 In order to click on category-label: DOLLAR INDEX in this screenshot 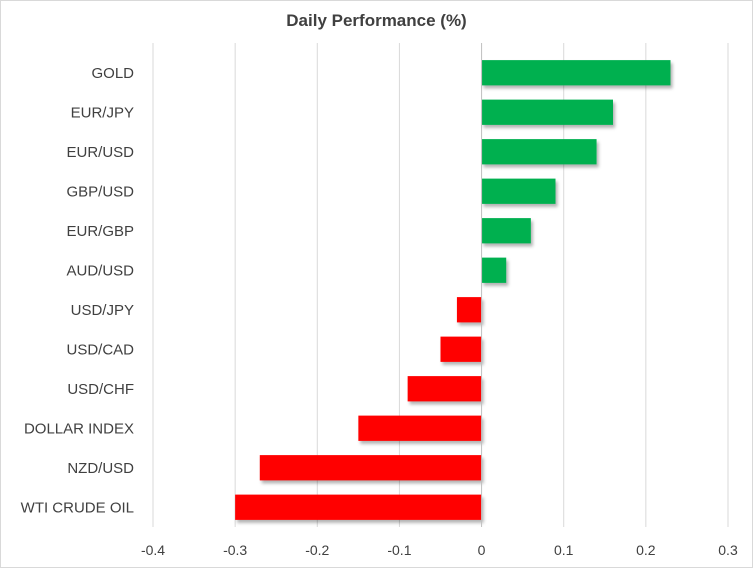, I will do `click(79, 428)`.